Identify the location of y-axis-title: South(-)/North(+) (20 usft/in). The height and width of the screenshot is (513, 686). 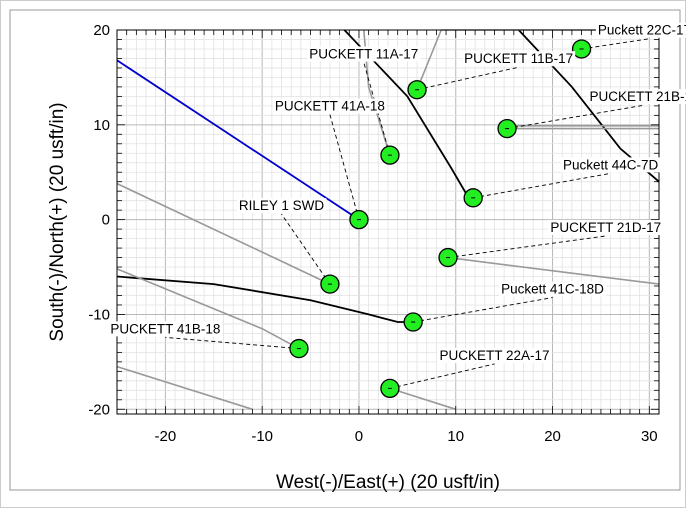
(57, 221).